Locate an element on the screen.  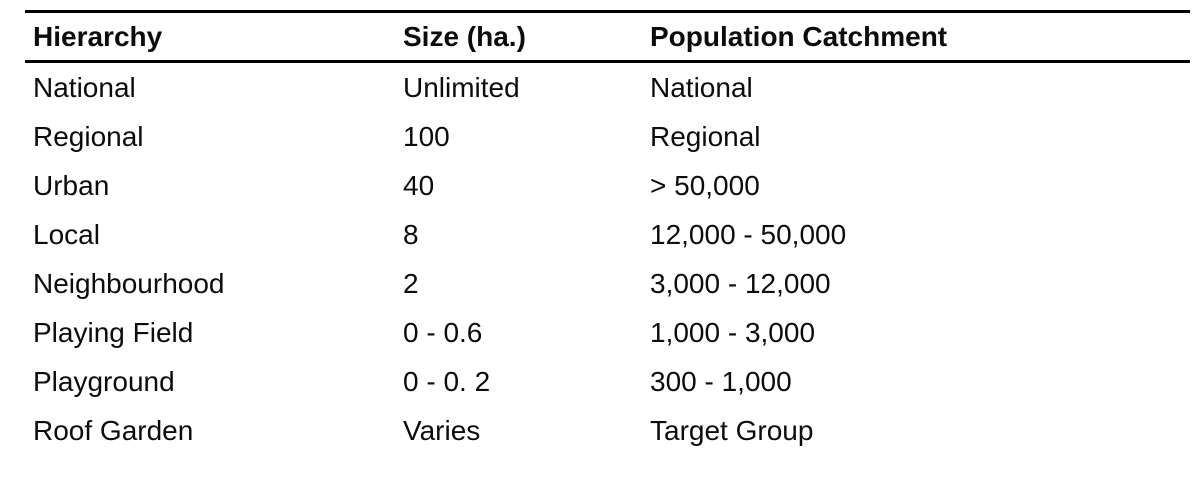
table-row: Local 8 12,000 - 50,000 is located at coordinates (607, 234).